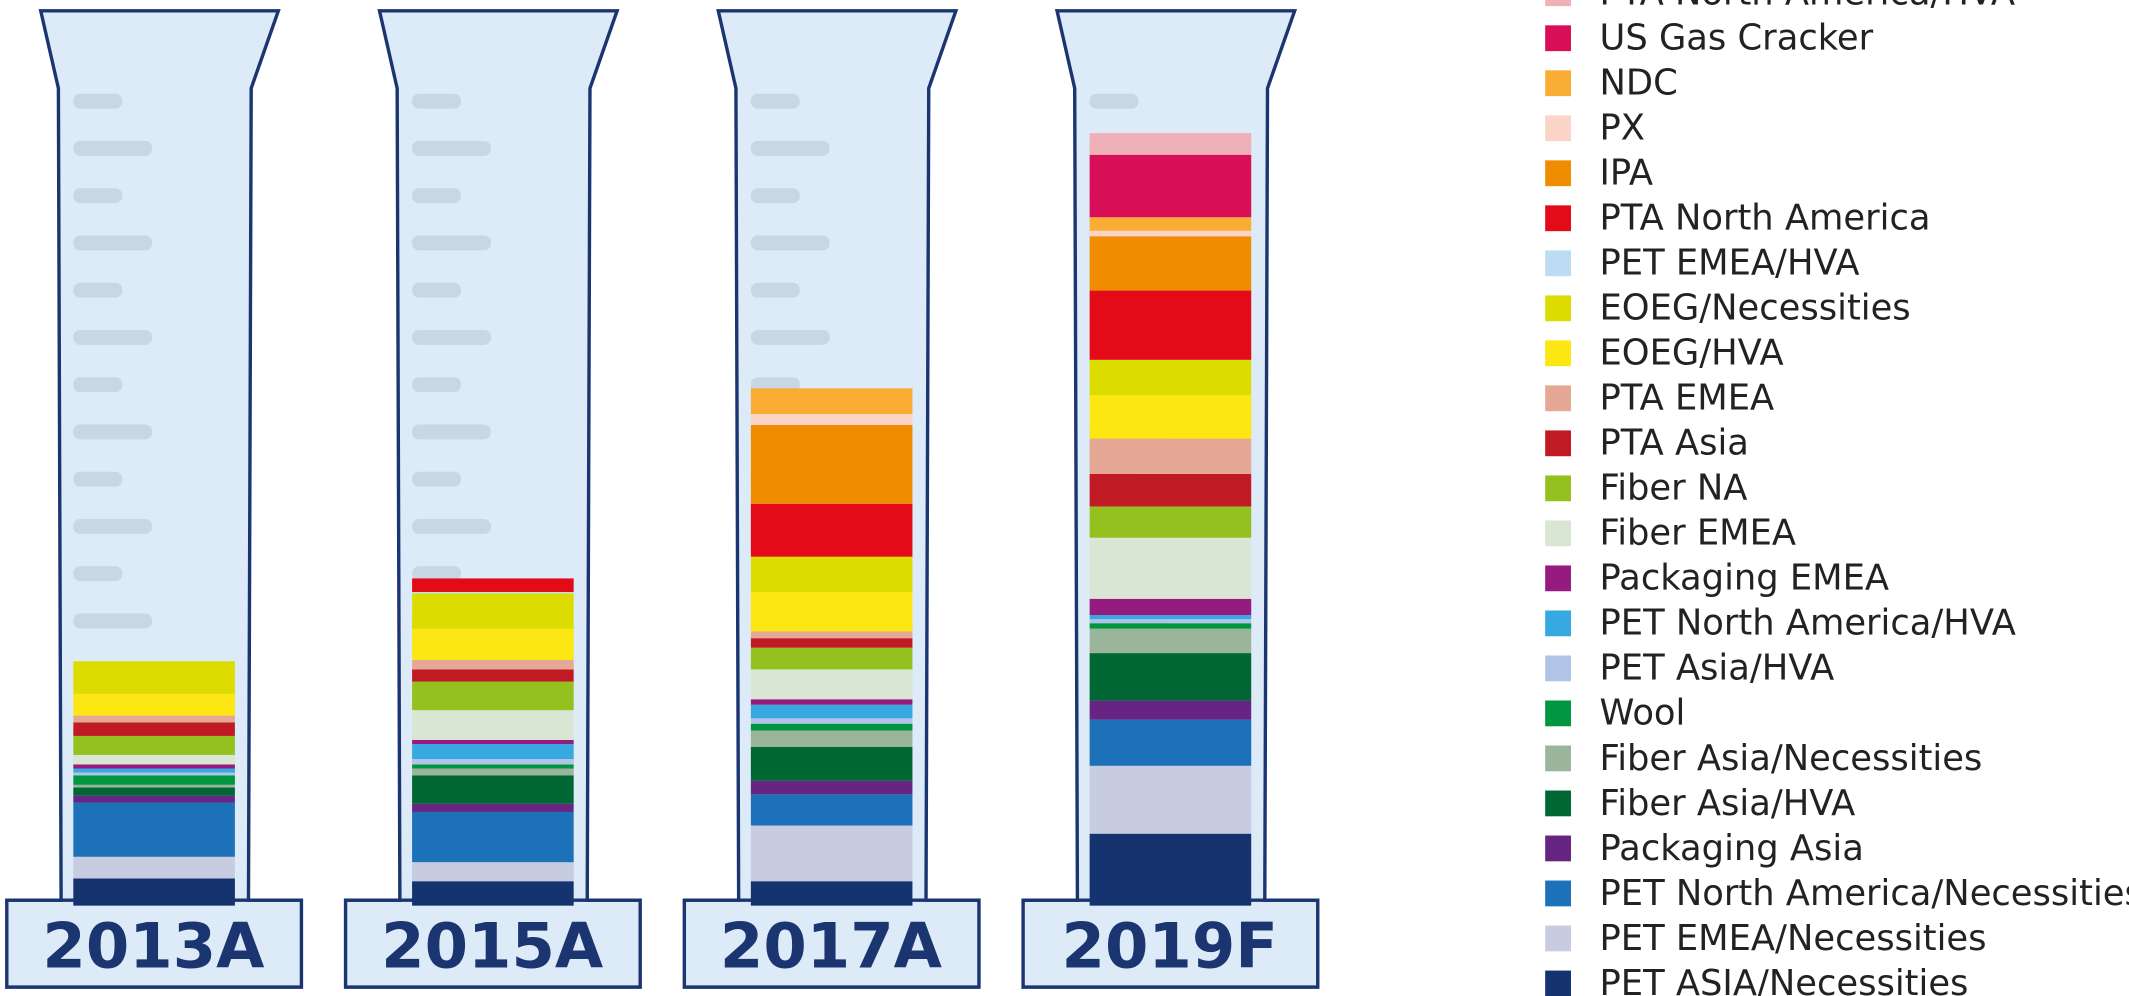 This screenshot has height=996, width=2129. What do you see at coordinates (1790, 758) in the screenshot?
I see `legend-label: Fiber Asia/Necessities` at bounding box center [1790, 758].